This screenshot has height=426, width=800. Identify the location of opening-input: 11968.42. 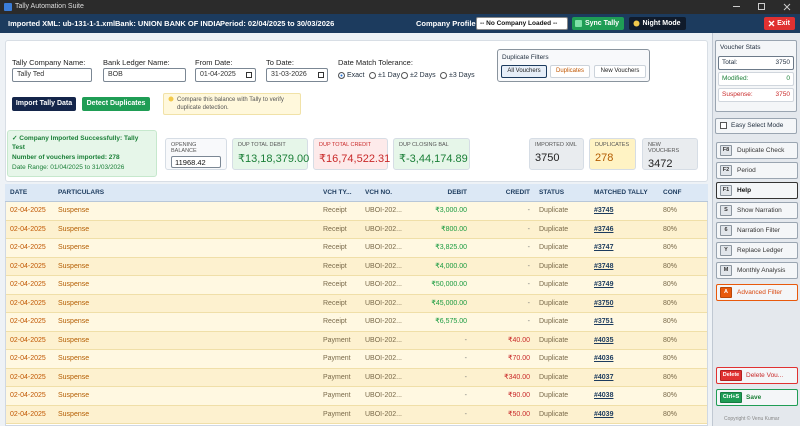
(196, 162).